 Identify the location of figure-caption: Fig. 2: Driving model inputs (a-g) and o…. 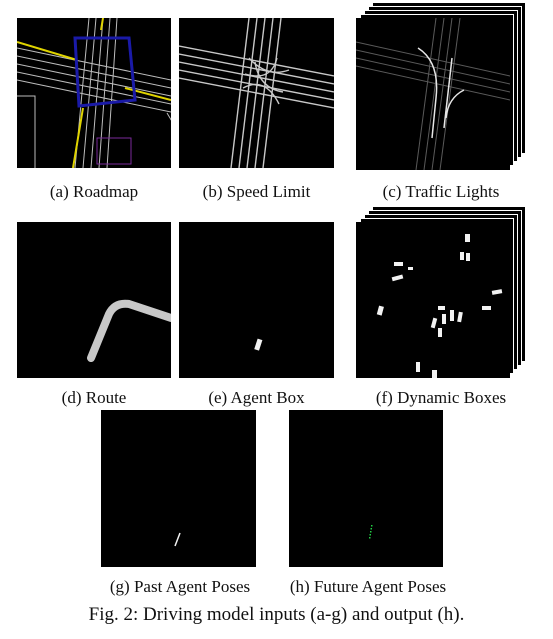
(276, 614).